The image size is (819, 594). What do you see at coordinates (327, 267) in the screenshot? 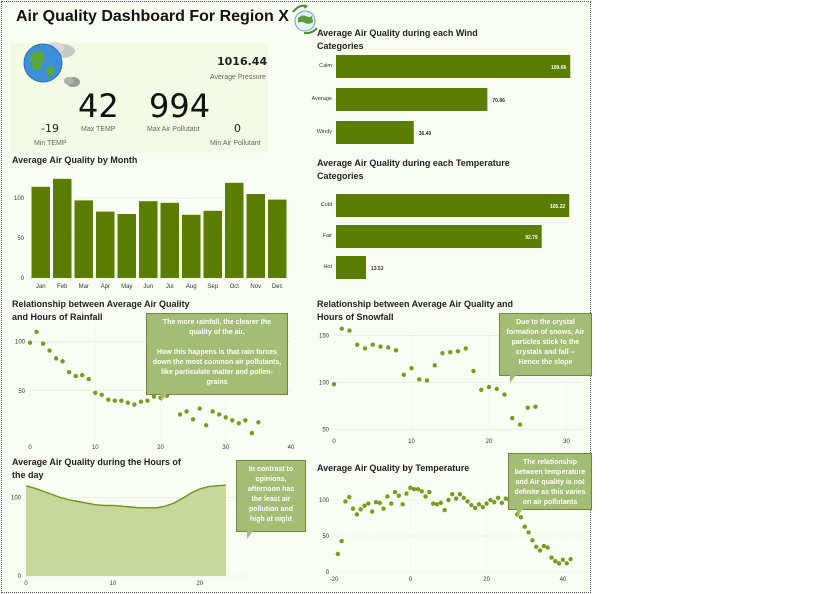
I see `category-label: Hot` at bounding box center [327, 267].